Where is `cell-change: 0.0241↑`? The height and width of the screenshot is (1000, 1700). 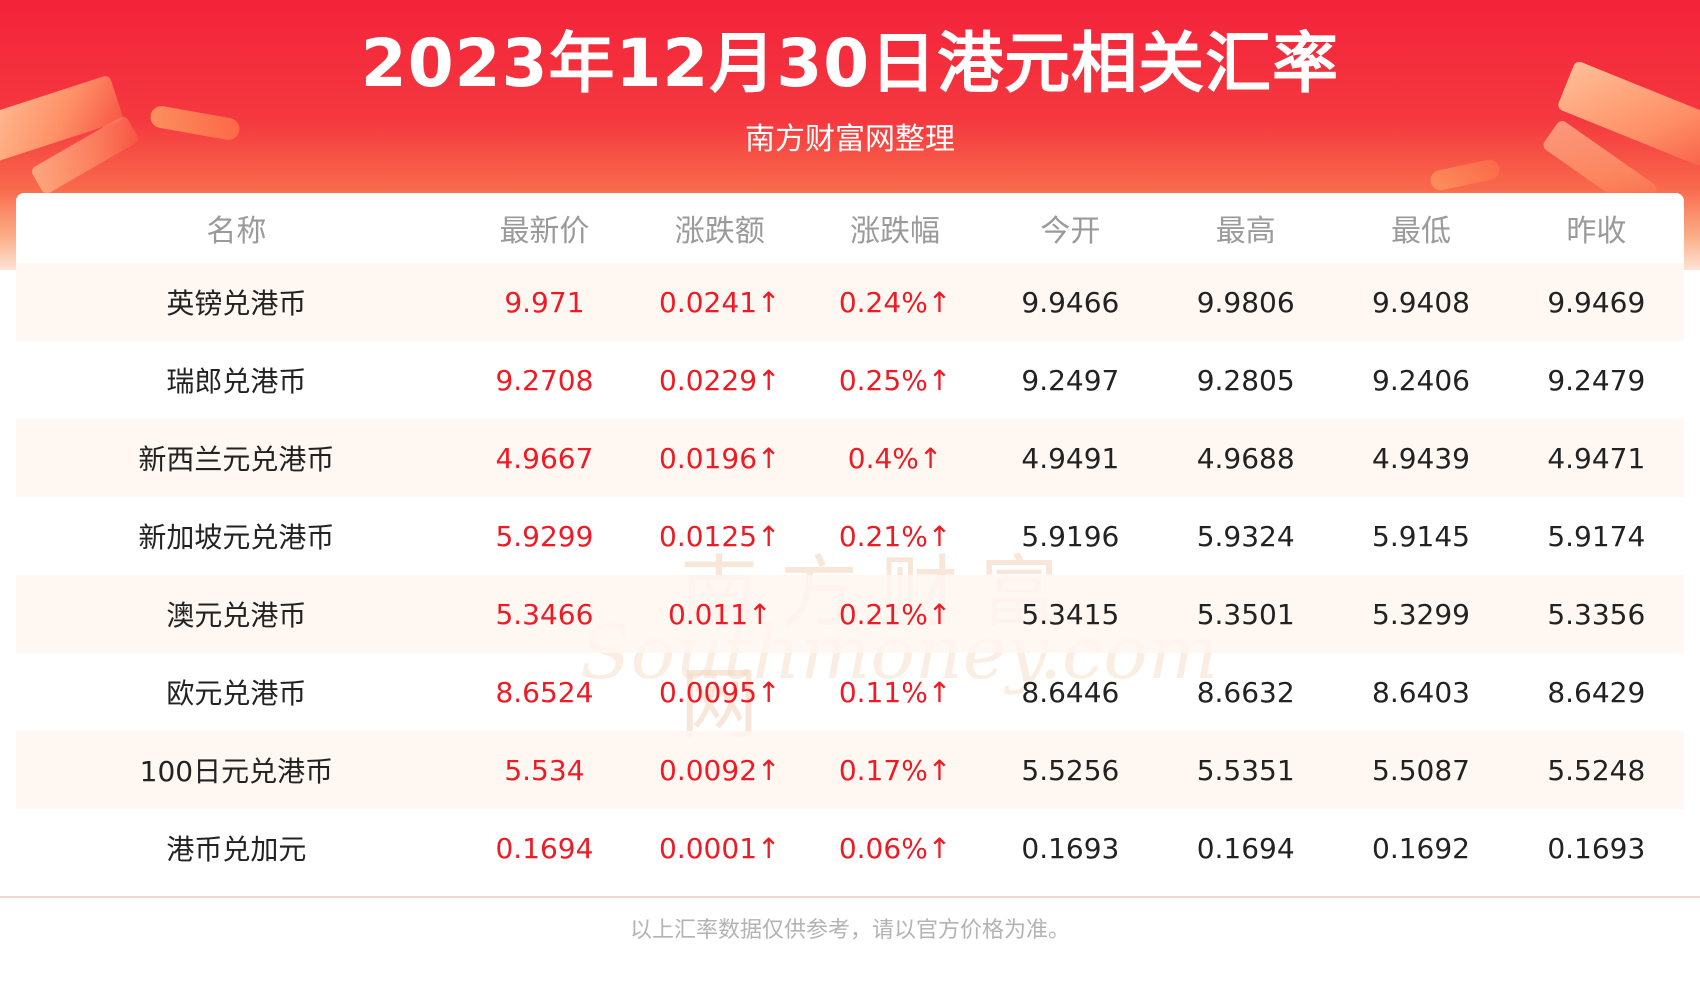
cell-change: 0.0241↑ is located at coordinates (720, 302).